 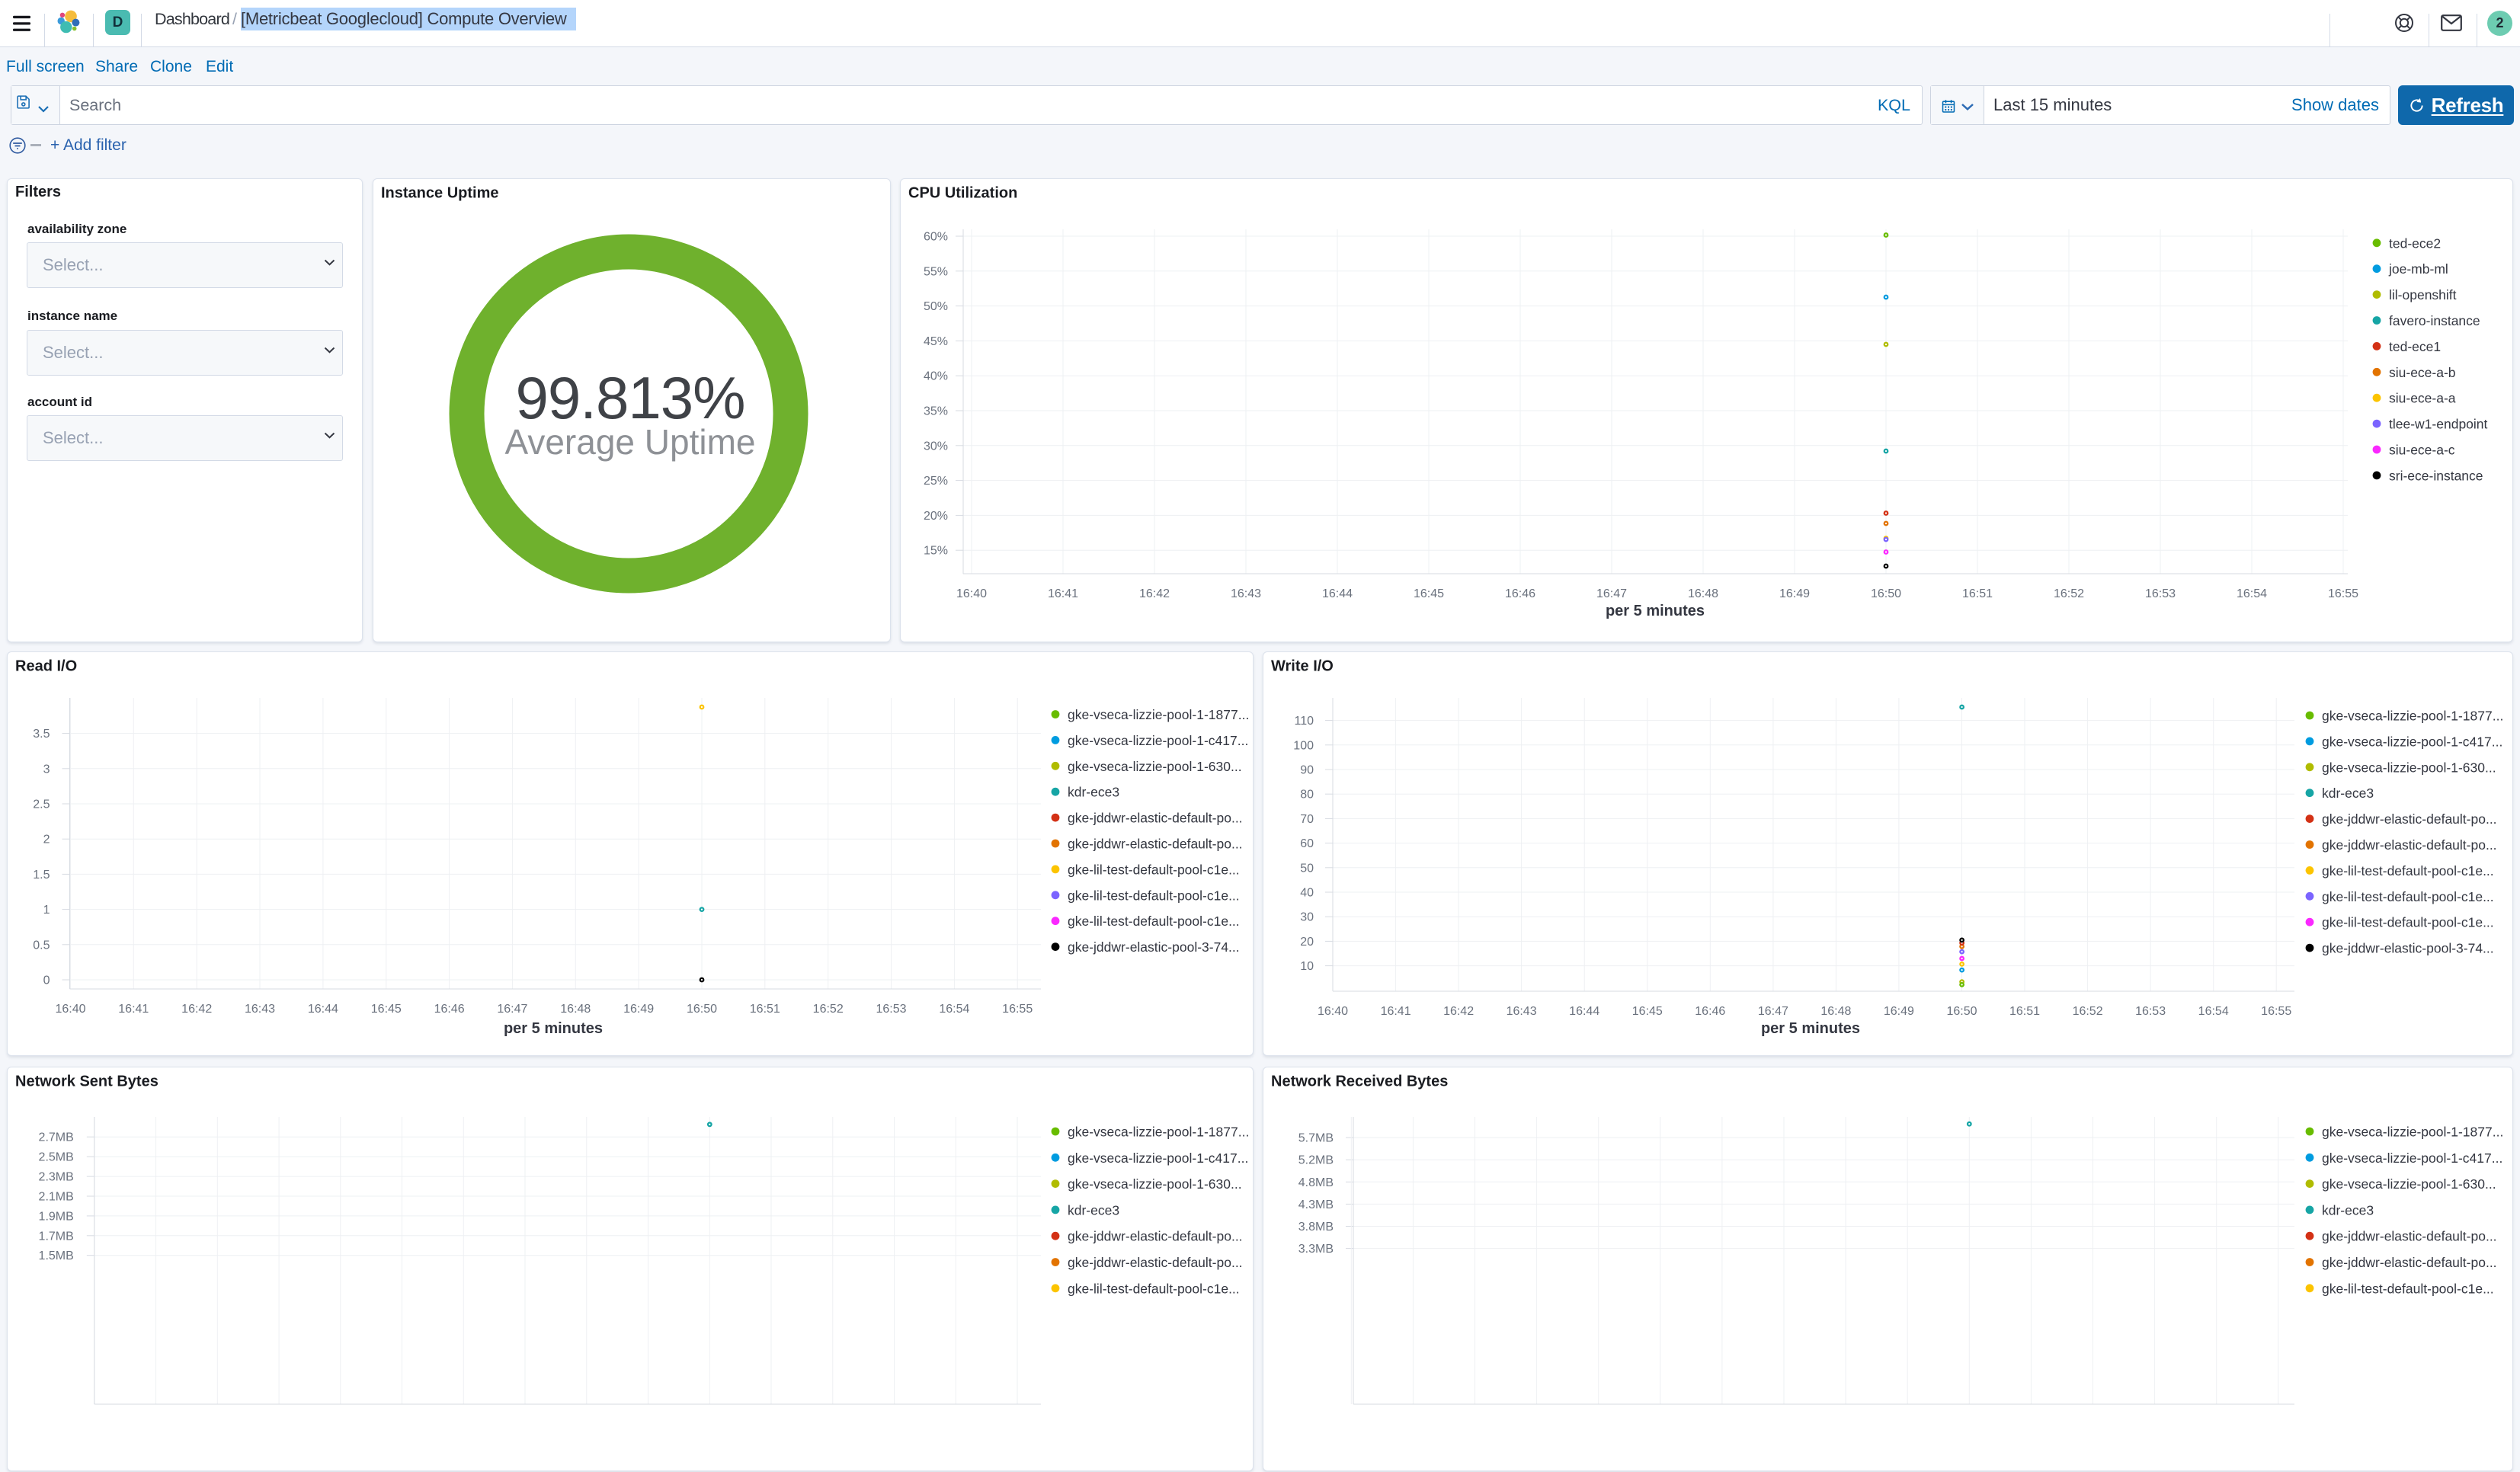 I want to click on svg-text: siu-ece-a-b, so click(x=2422, y=372).